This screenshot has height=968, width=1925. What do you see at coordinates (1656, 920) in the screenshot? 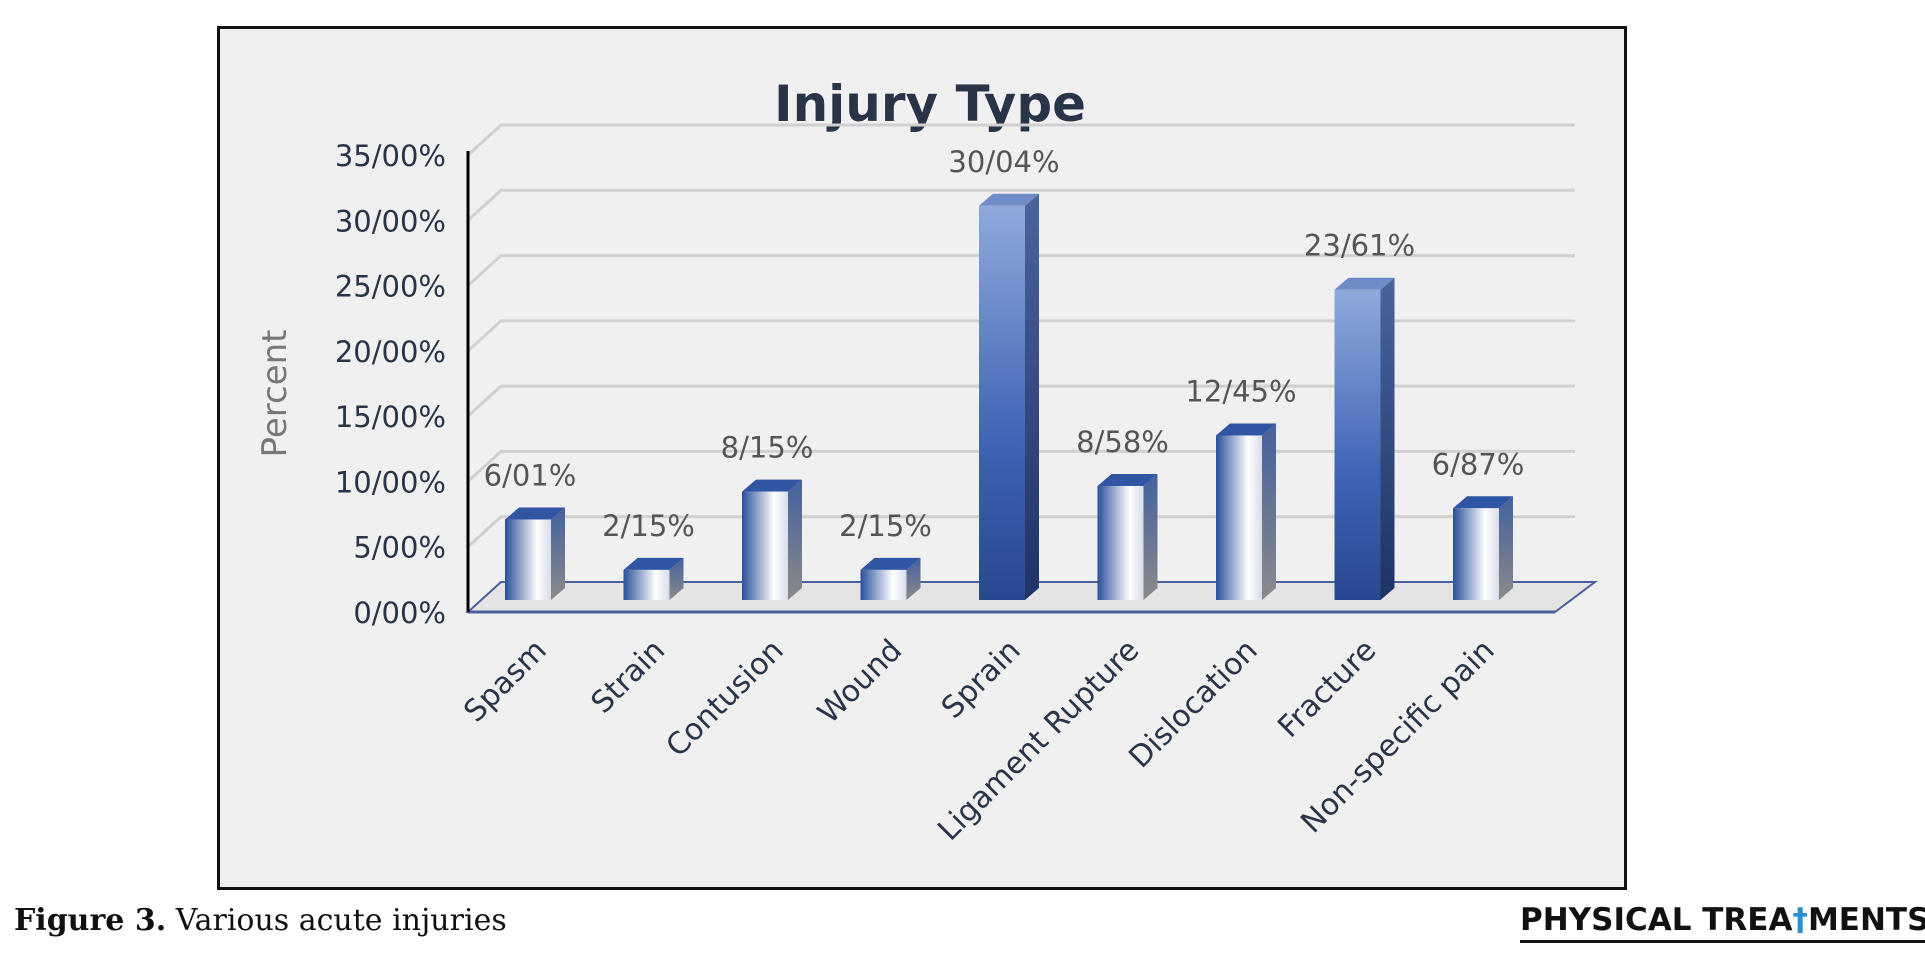
I see `logo-text-part1: PHYSICAL TREA` at bounding box center [1656, 920].